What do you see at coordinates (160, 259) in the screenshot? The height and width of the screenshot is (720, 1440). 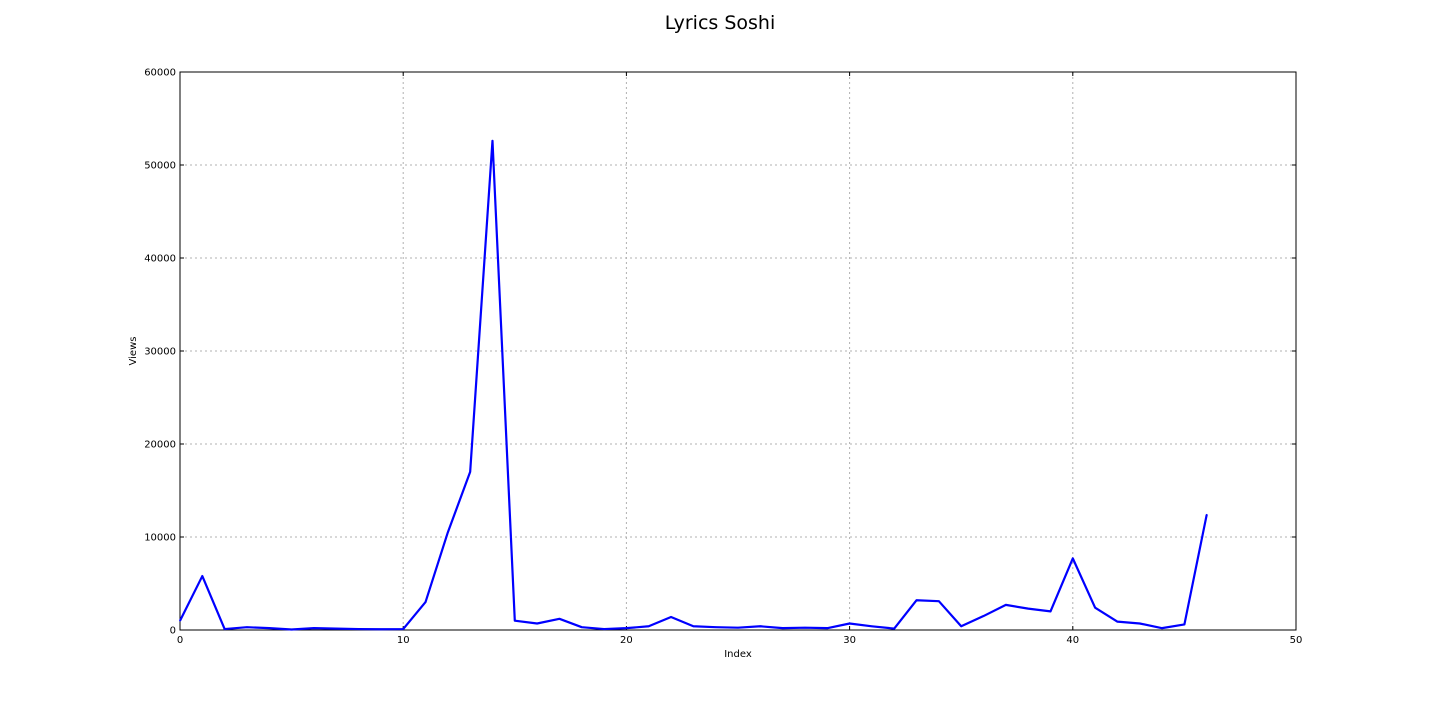 I see `y-tick-label: 40000` at bounding box center [160, 259].